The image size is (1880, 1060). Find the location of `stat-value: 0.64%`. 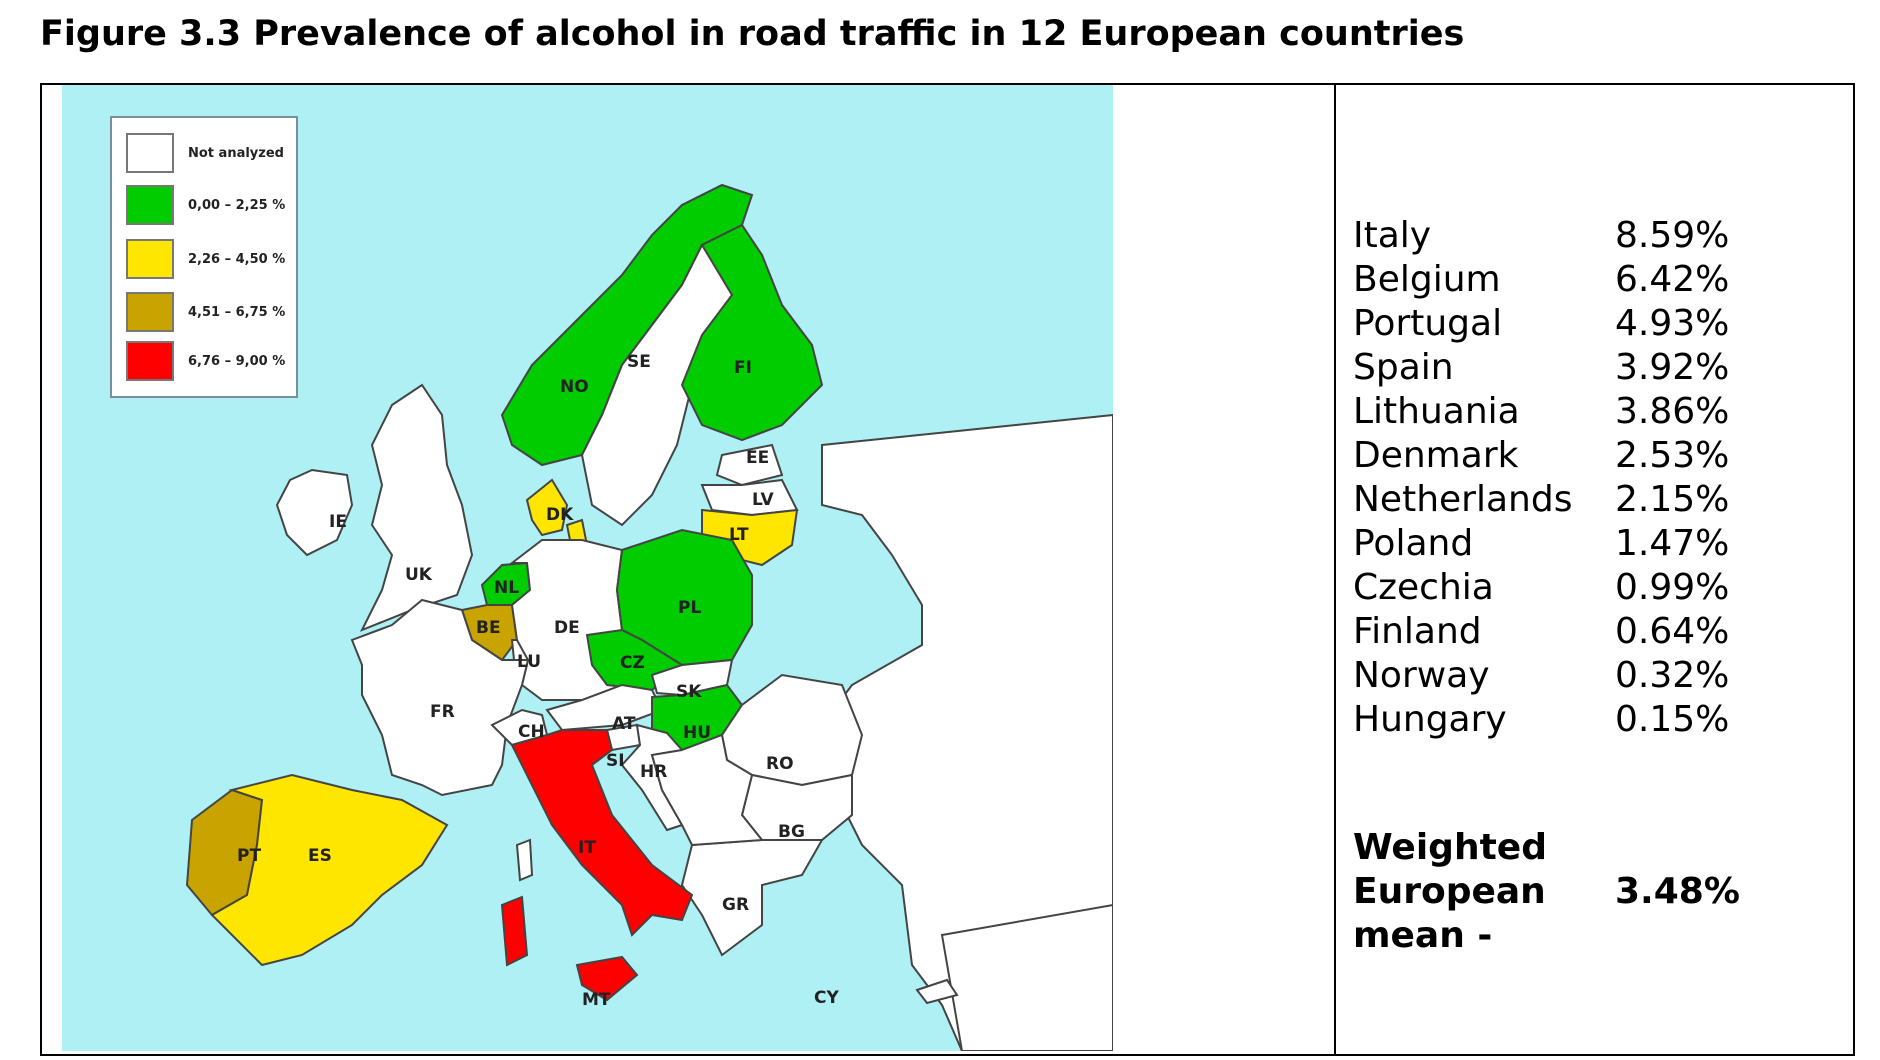

stat-value: 0.64% is located at coordinates (1672, 631).